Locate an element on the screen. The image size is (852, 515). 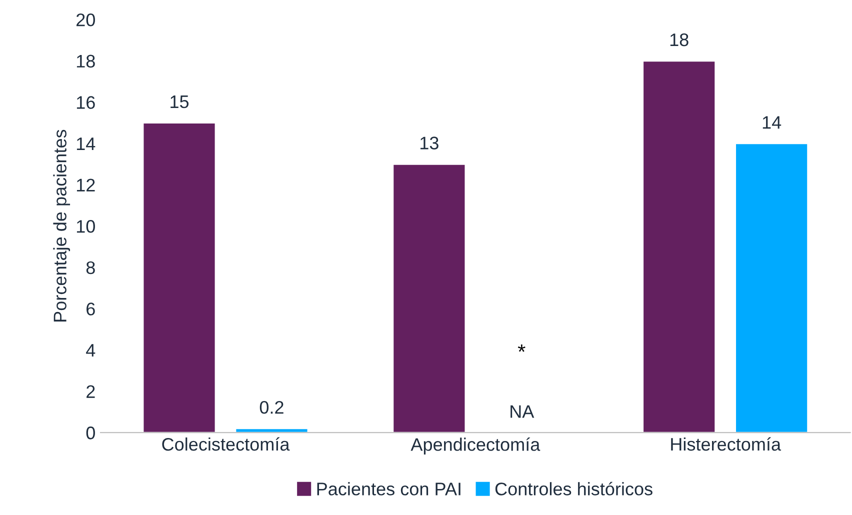
x-tick-label: Histerectomía is located at coordinates (726, 444).